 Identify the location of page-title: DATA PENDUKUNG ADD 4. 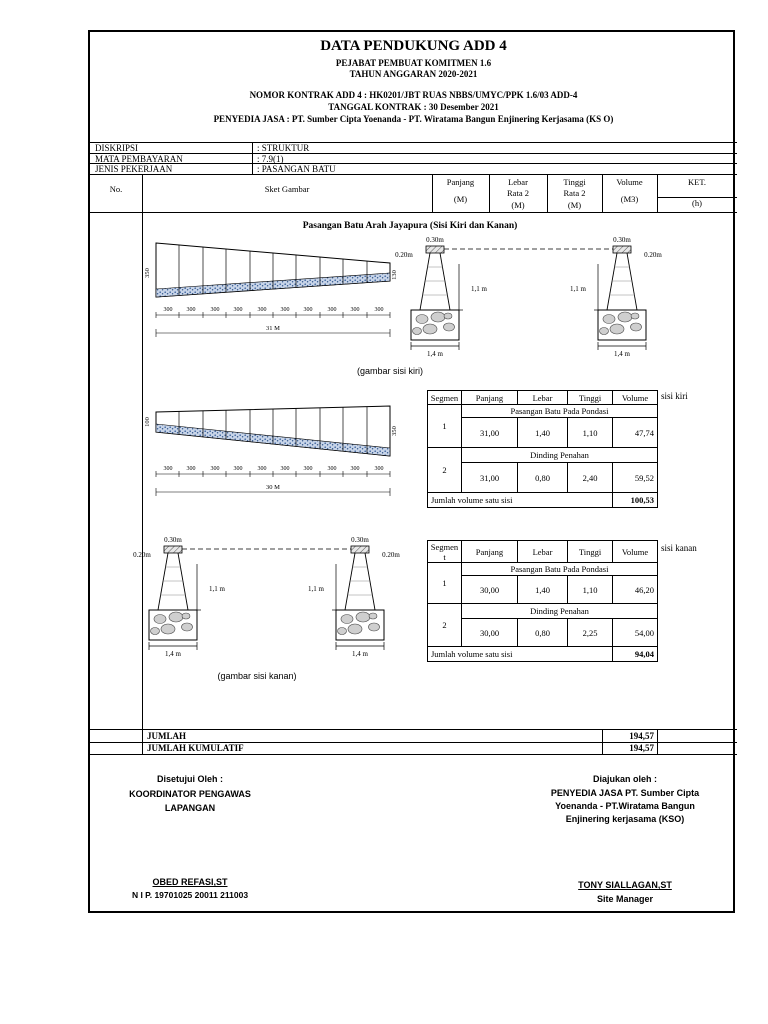
(413, 46).